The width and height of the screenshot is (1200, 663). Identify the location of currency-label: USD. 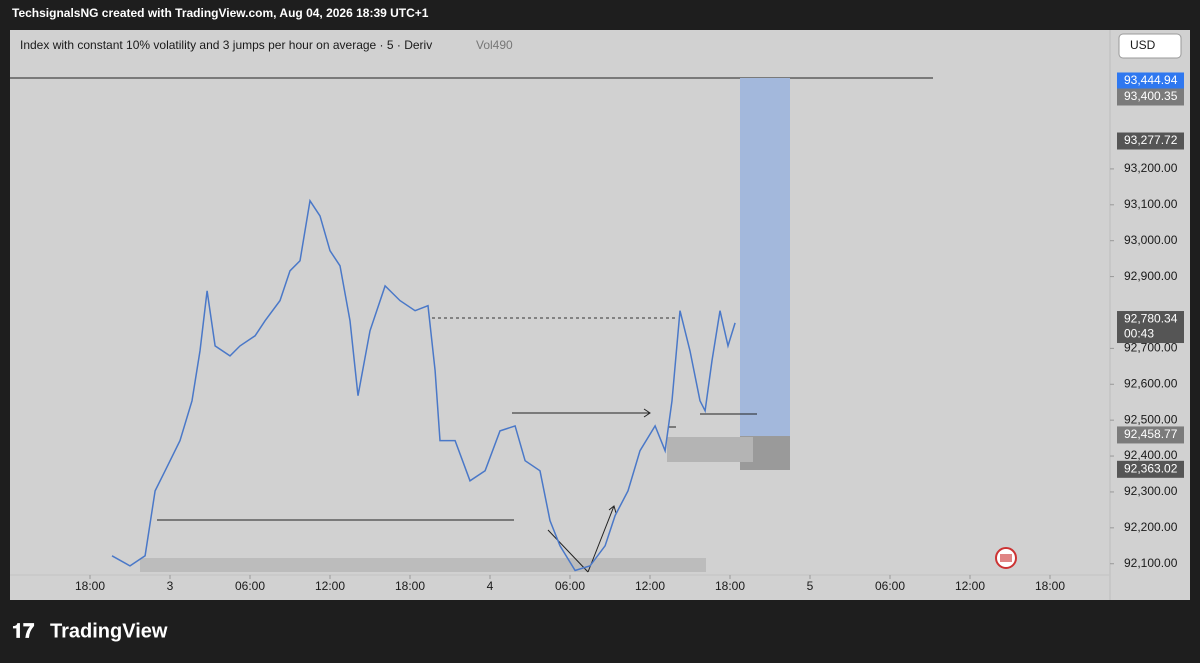
(1143, 45).